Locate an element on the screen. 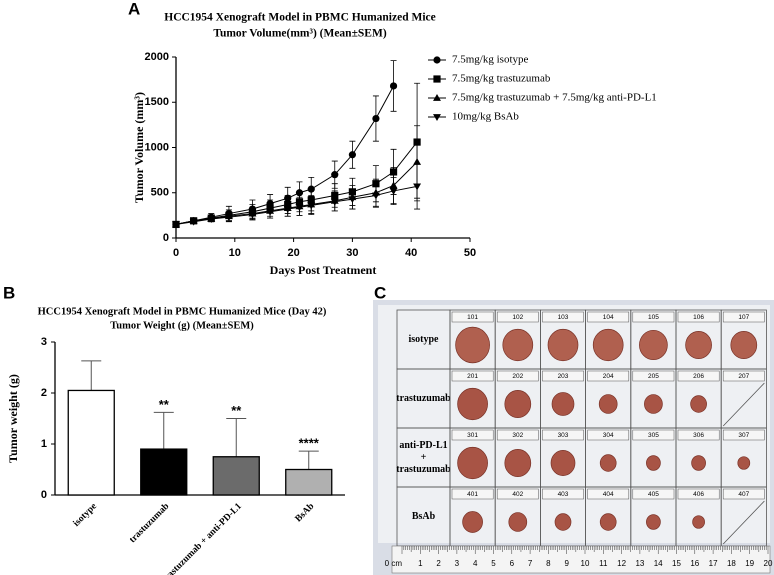 This screenshot has width=774, height=575. panel-label: B is located at coordinates (9, 292).